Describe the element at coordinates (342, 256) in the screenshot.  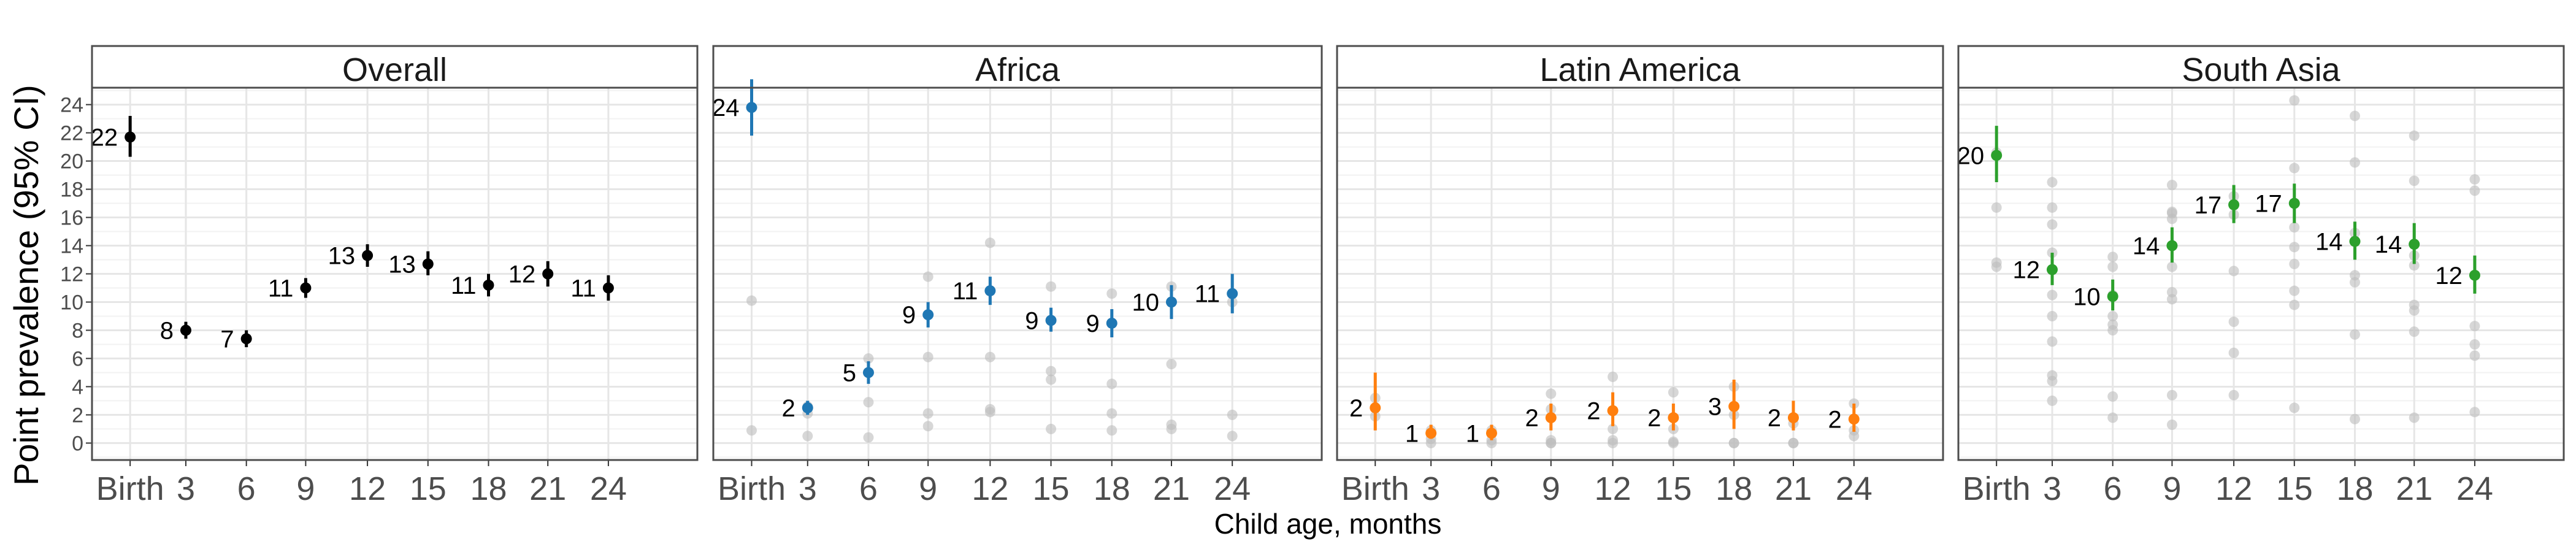
I see `data-label: 13` at that location.